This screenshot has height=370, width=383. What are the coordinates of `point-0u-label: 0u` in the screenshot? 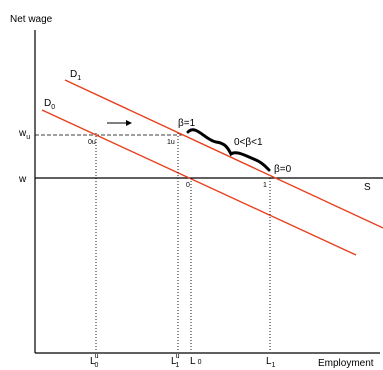 It's located at (92, 142).